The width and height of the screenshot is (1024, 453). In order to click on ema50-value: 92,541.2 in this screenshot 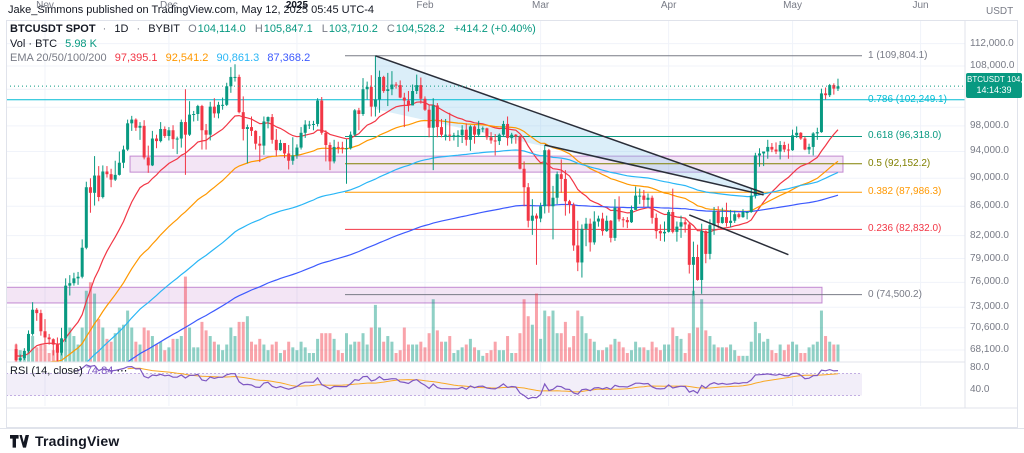, I will do `click(187, 58)`.